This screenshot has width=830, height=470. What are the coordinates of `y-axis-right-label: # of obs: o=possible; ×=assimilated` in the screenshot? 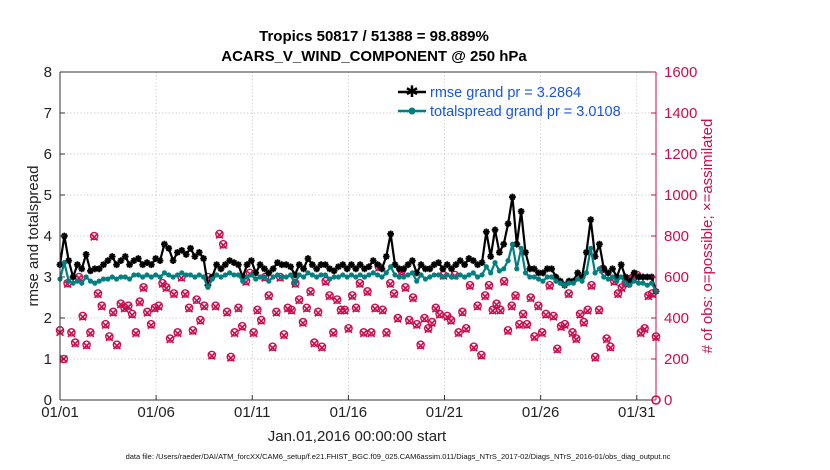 It's located at (707, 236).